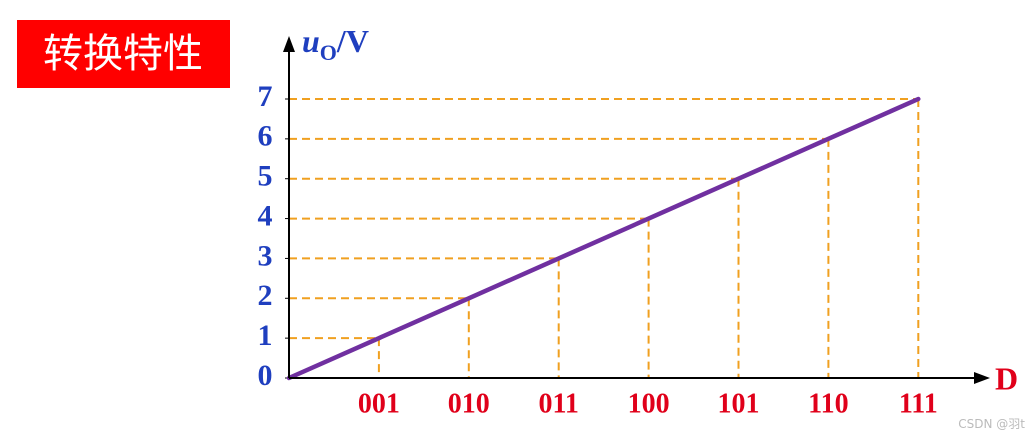  I want to click on y-label-var: u, so click(311, 41).